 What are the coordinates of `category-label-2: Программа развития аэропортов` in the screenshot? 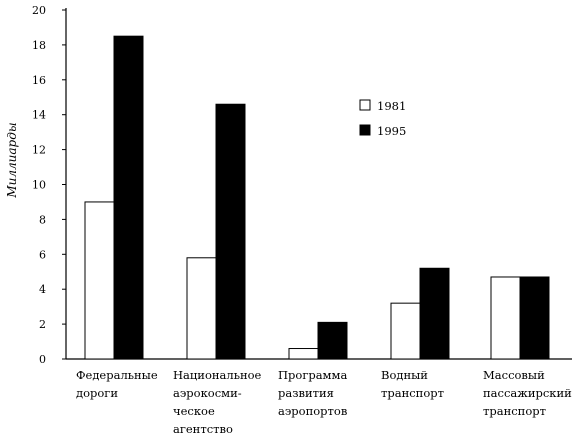 It's located at (312, 393).